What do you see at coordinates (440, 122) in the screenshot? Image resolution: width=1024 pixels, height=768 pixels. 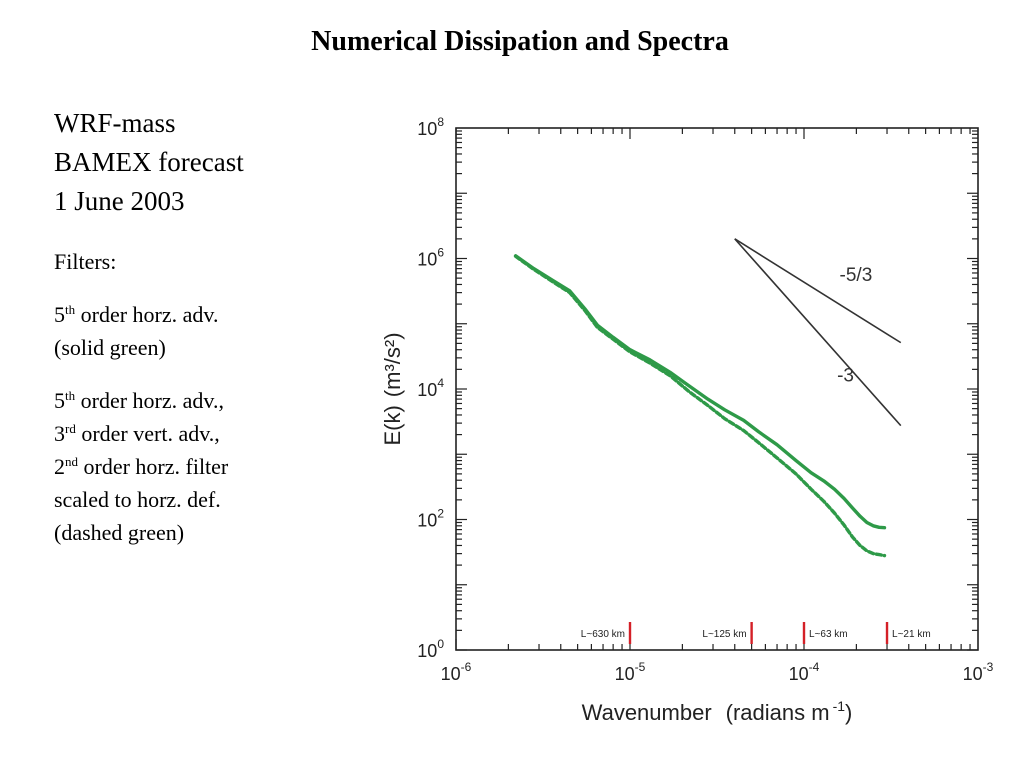 I see `y-tick-label-exponent: 8` at bounding box center [440, 122].